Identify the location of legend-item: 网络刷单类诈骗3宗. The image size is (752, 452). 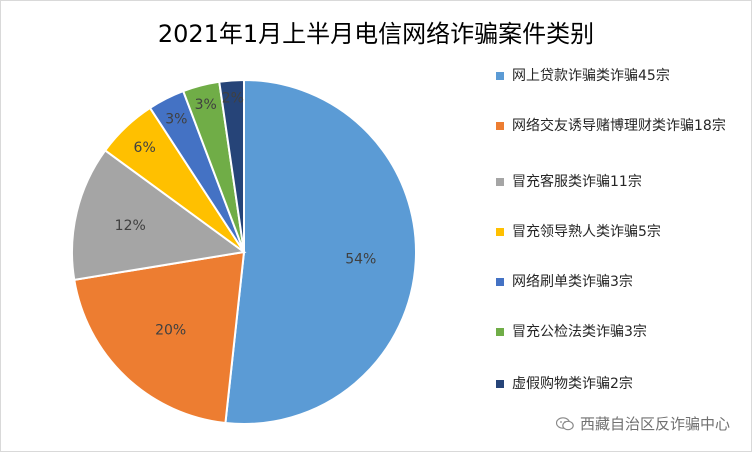
(616, 282).